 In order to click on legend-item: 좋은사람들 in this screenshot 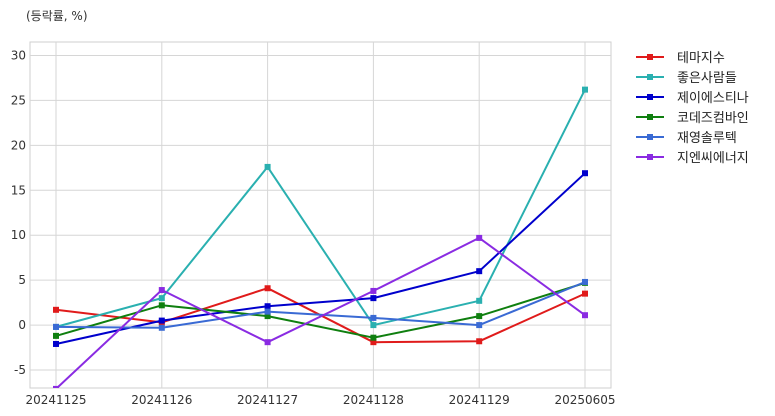, I will do `click(686, 78)`.